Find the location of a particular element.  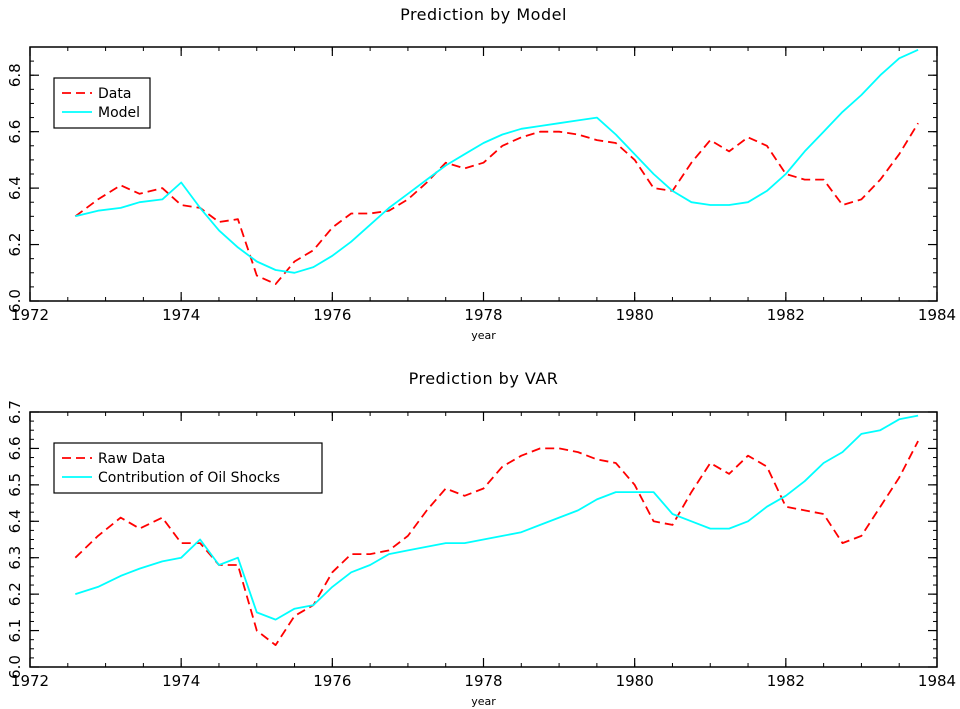

legend: Raw Data Contribution of Oil Shocks is located at coordinates (188, 468).